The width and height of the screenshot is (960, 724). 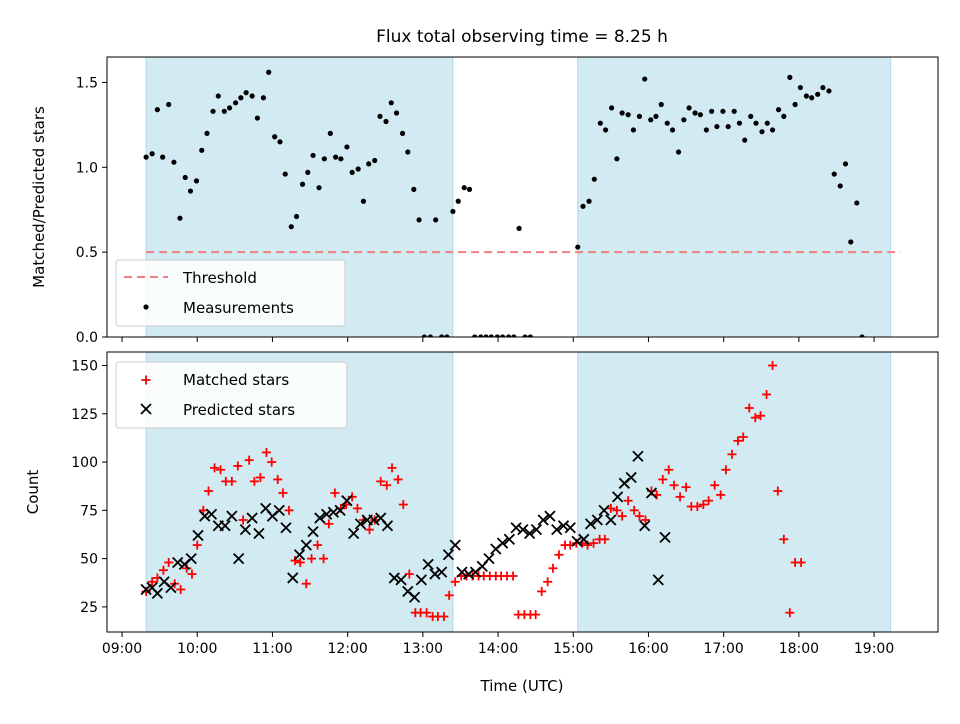 What do you see at coordinates (423, 649) in the screenshot?
I see `x-tick-label: 13:00` at bounding box center [423, 649].